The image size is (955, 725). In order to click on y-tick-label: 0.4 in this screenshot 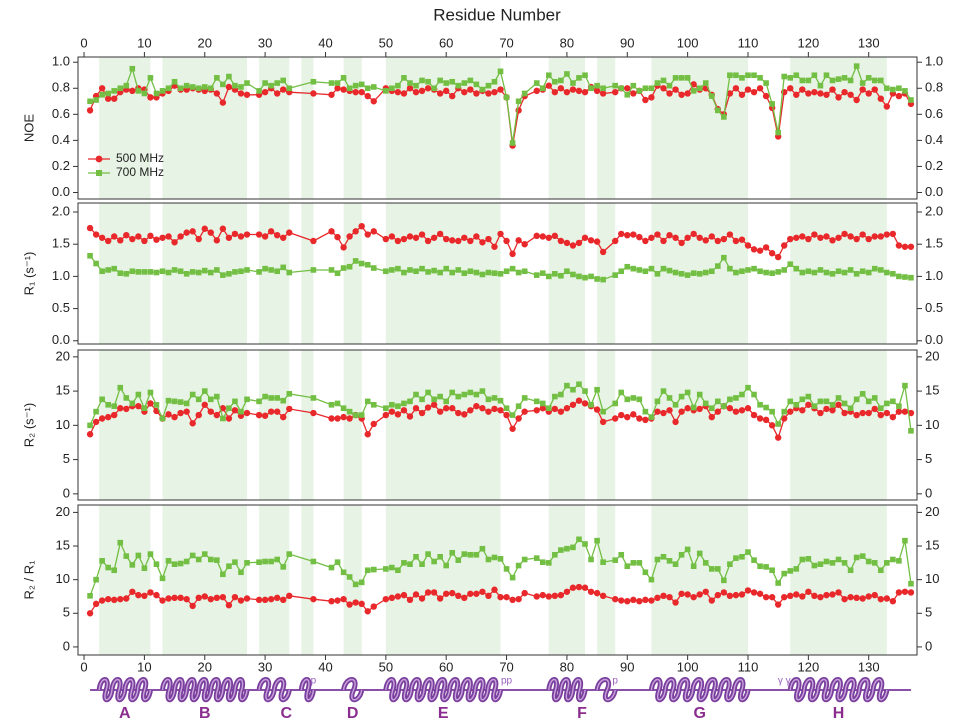, I will do `click(61, 139)`.